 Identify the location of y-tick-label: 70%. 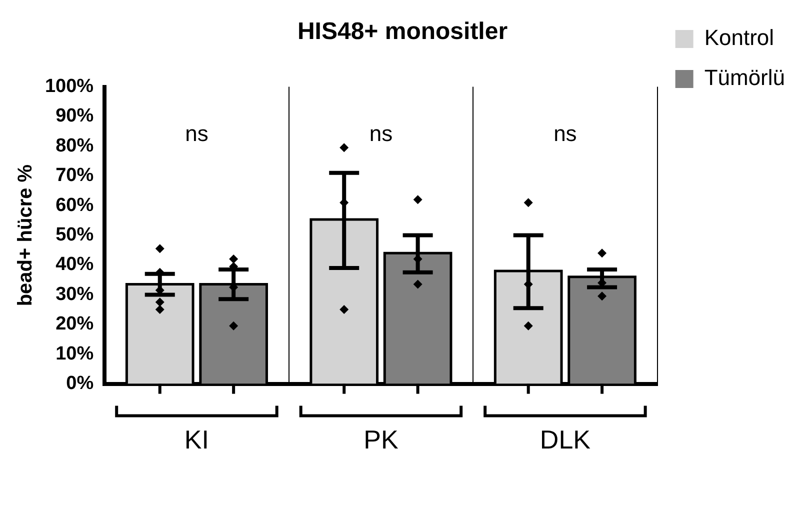
(75, 175).